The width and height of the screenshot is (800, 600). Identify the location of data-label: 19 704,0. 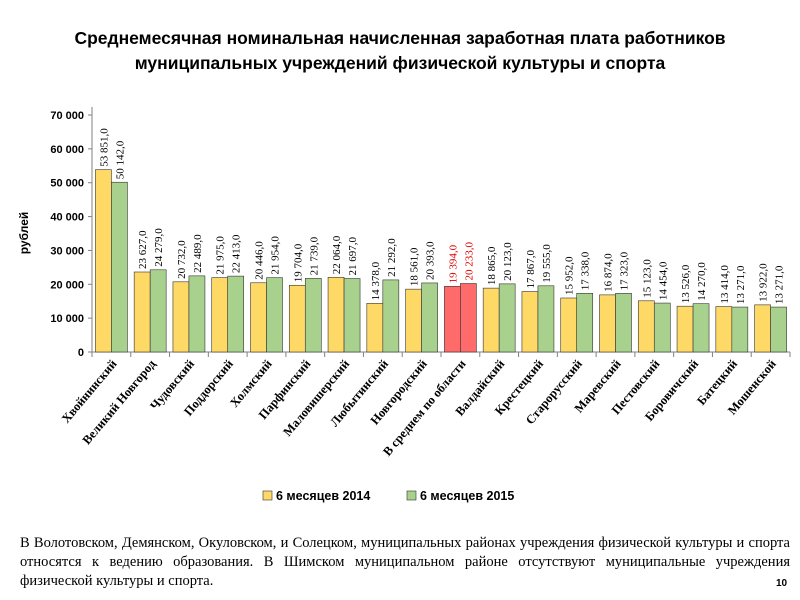
(298, 262).